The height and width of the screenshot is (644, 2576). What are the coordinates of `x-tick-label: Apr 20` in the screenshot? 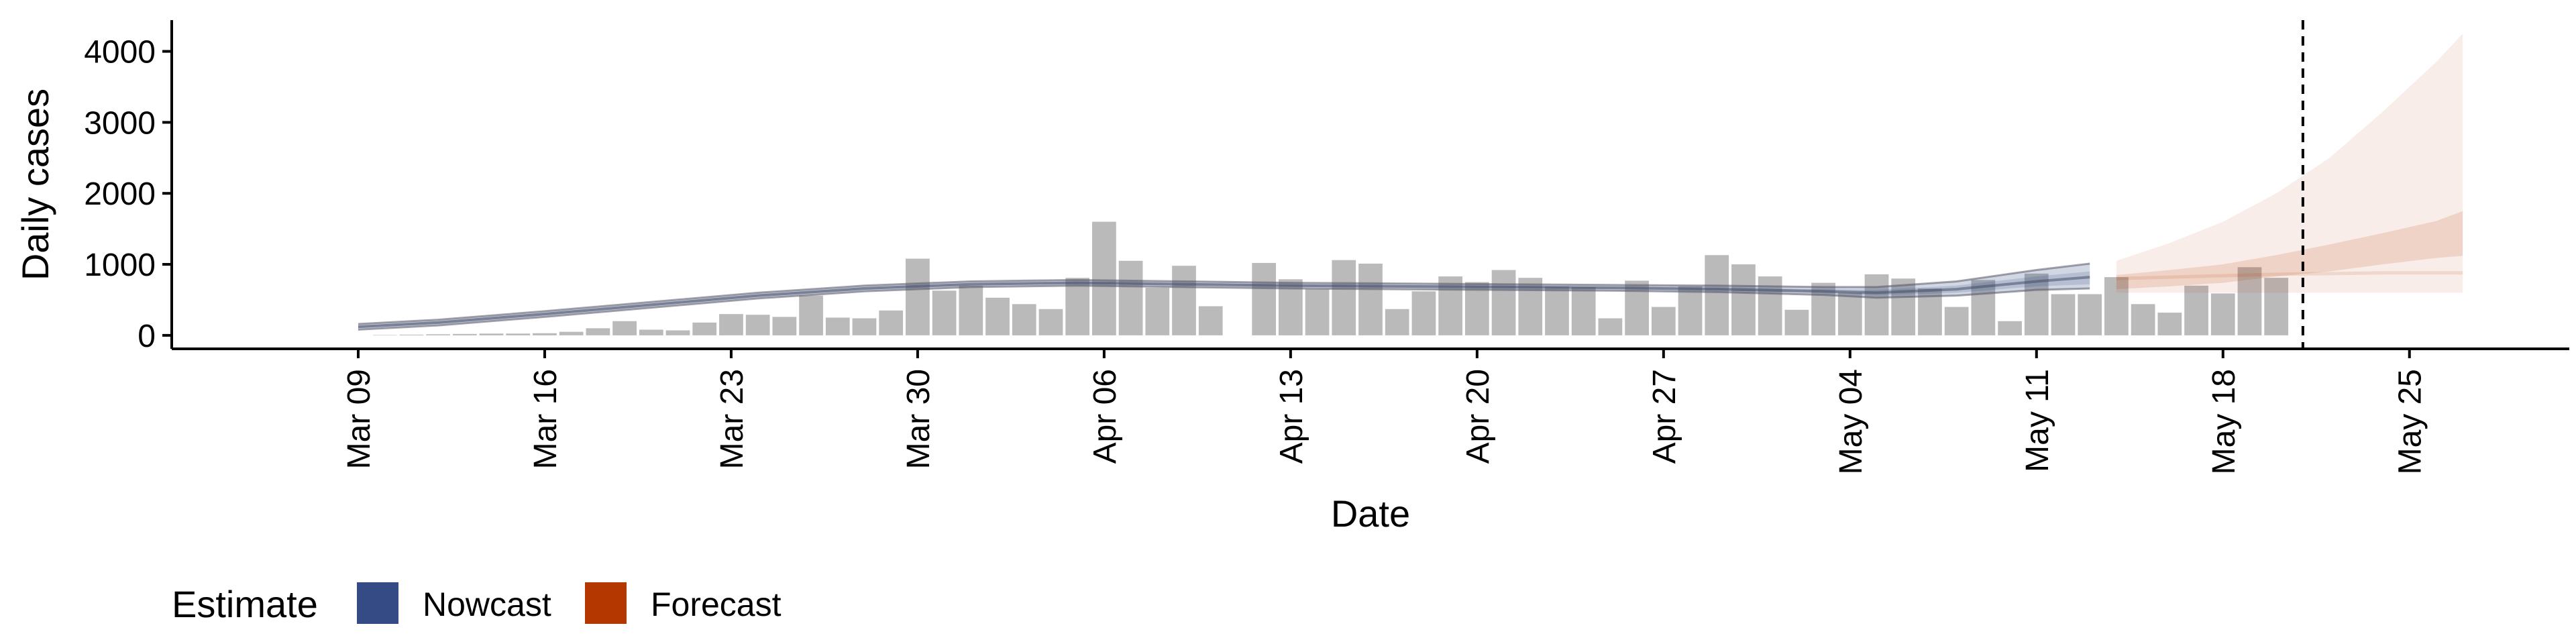 It's located at (1478, 416).